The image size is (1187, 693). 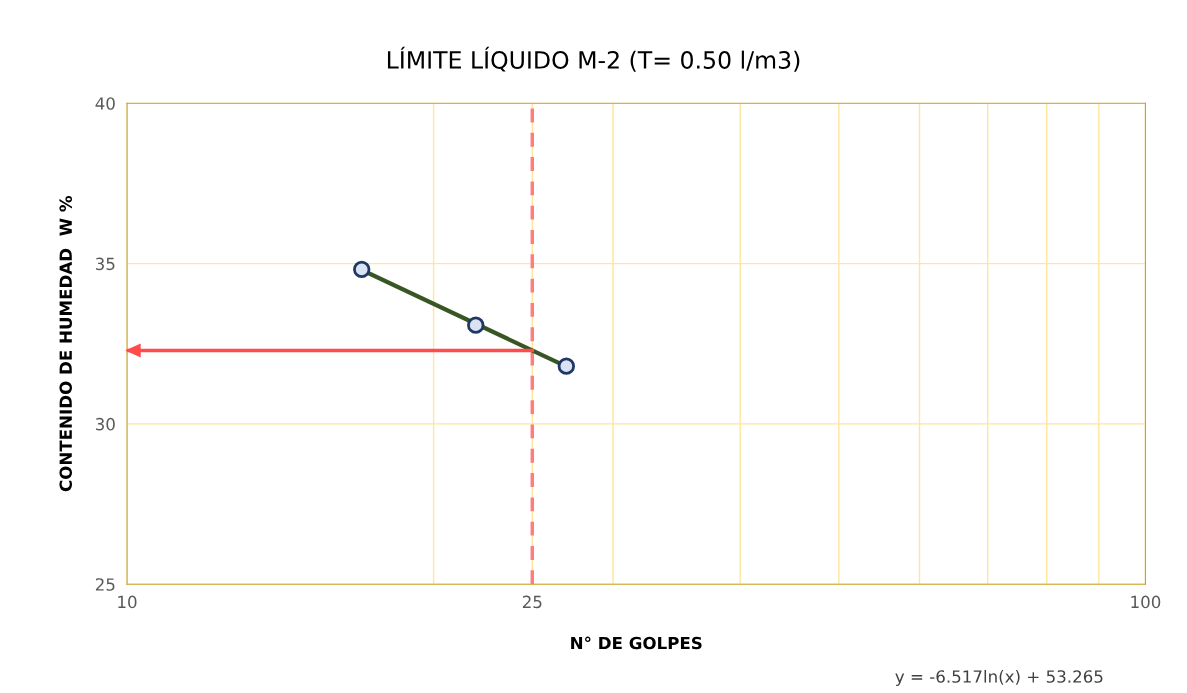 I want to click on x-tick-label: 10, so click(x=127, y=602).